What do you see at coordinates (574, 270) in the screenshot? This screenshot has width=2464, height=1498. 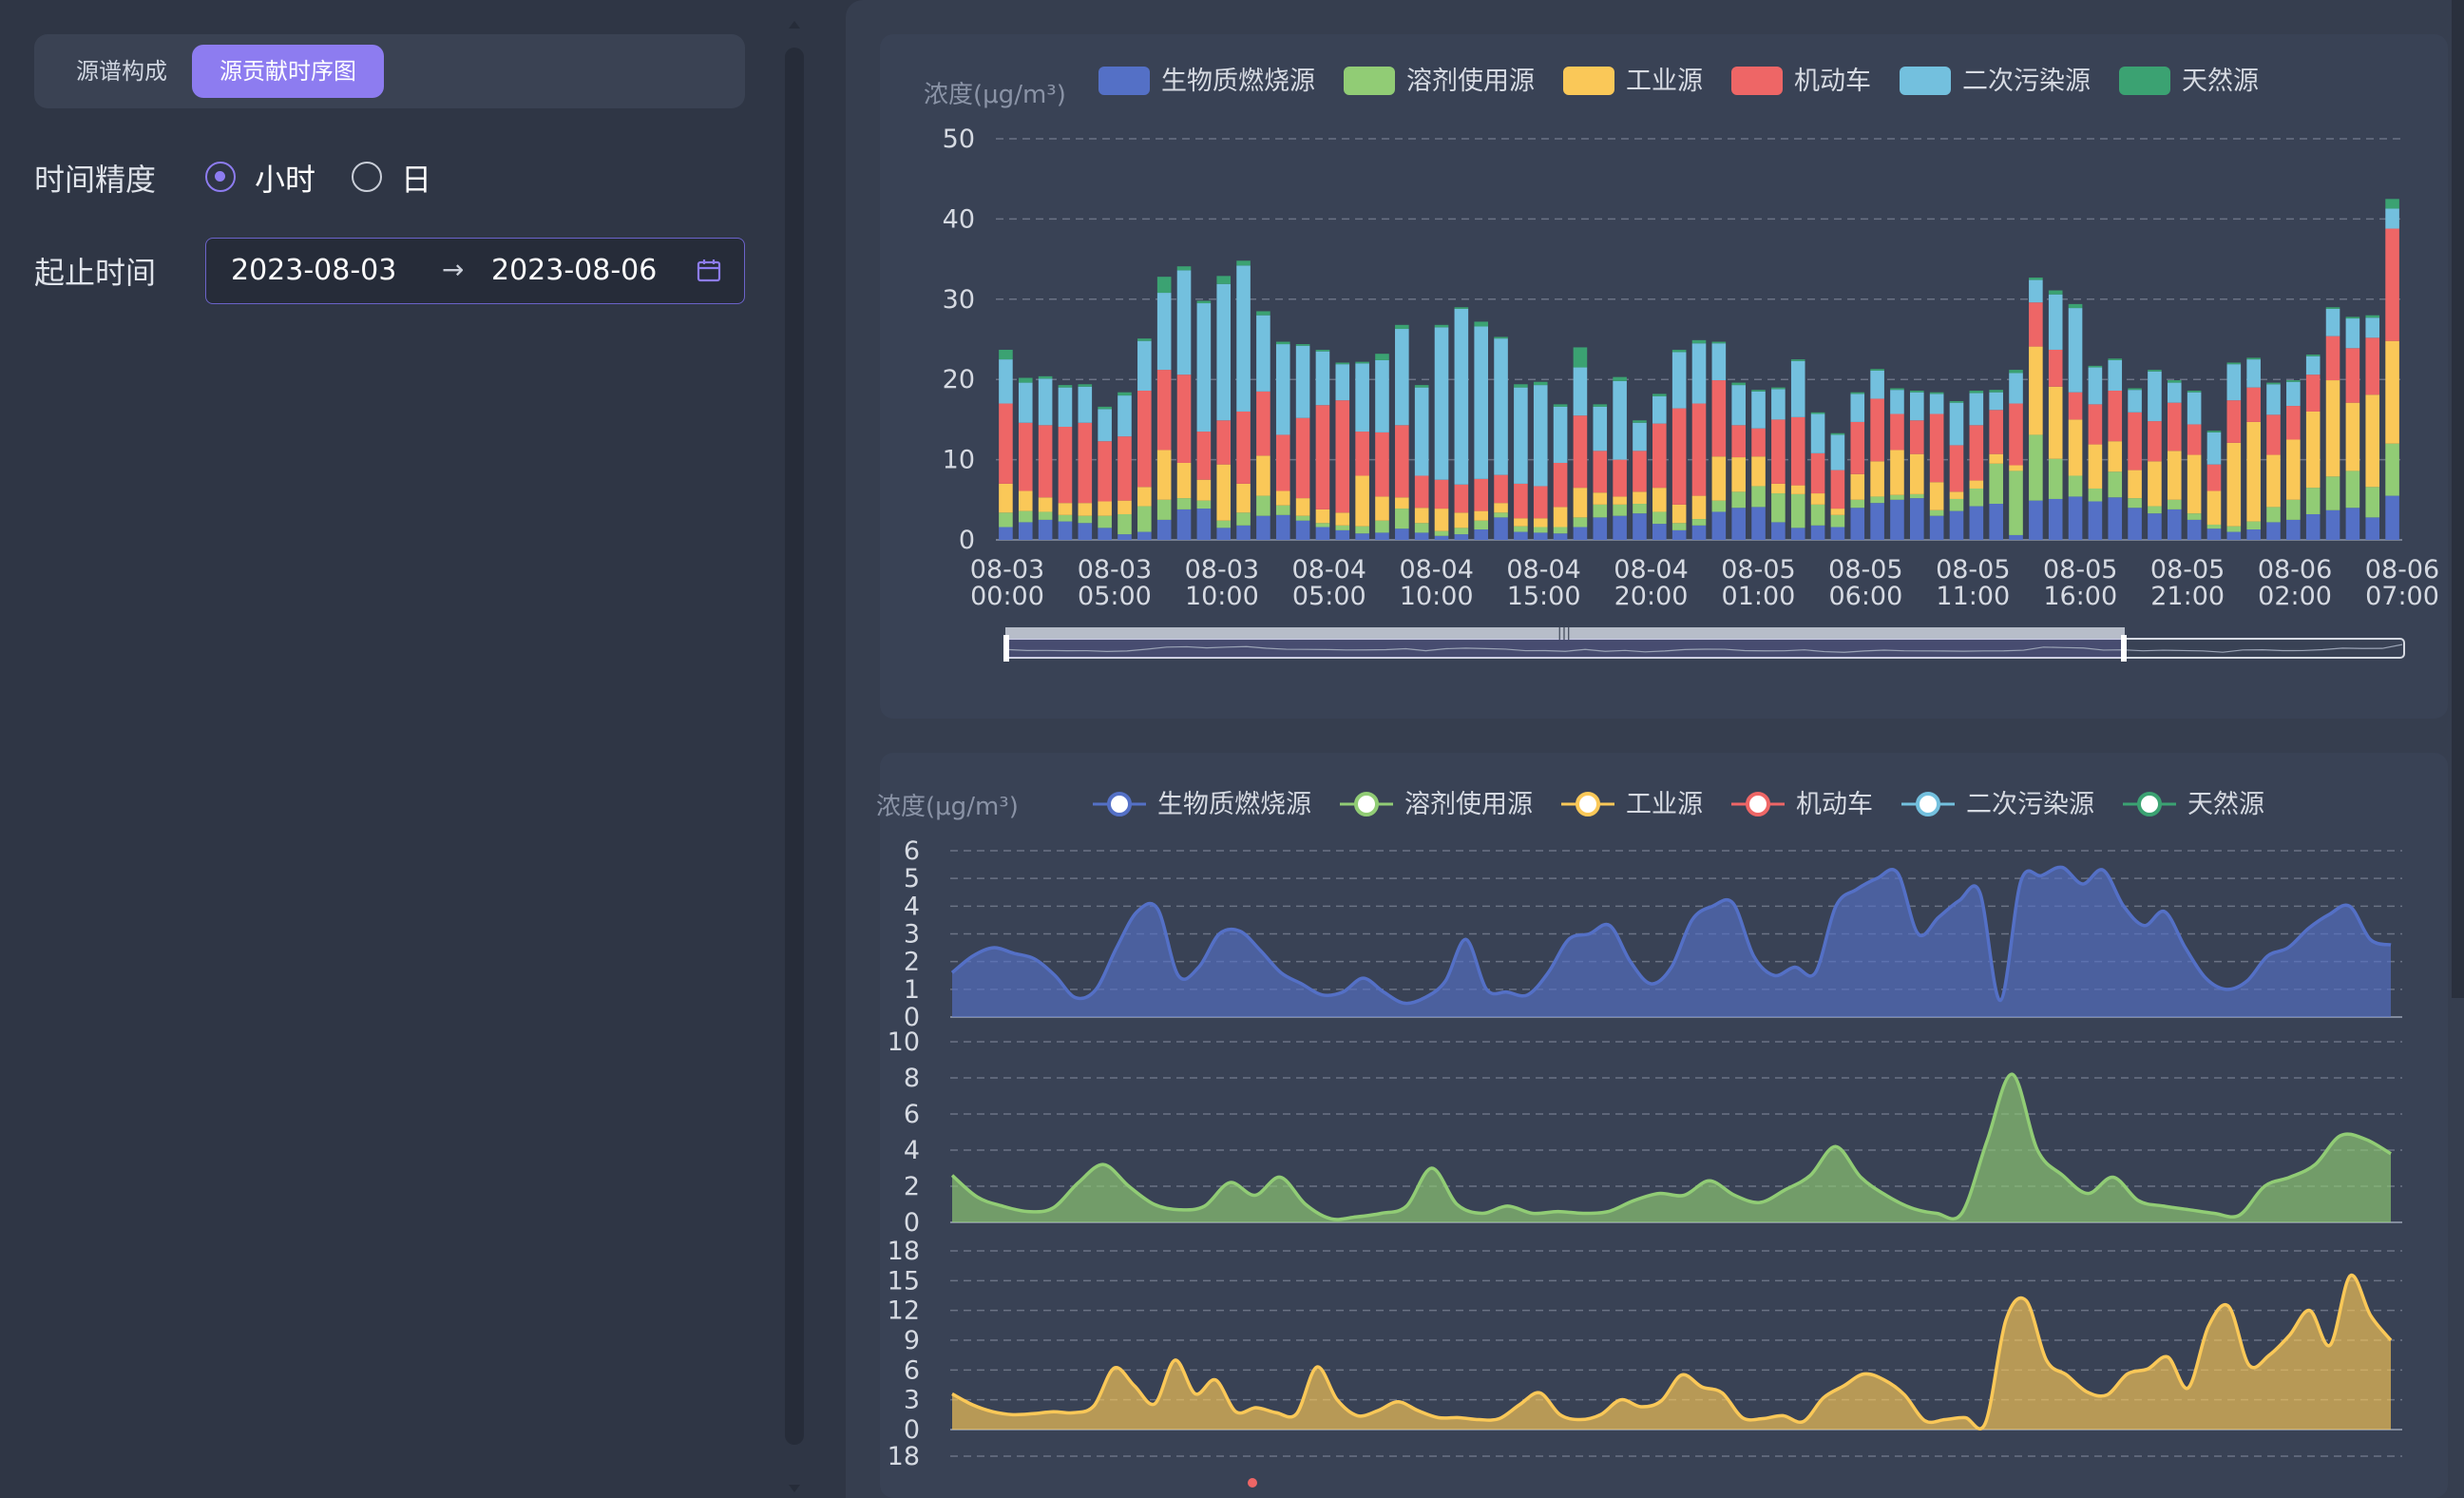 I see `end-date-input: 2023-08-06` at bounding box center [574, 270].